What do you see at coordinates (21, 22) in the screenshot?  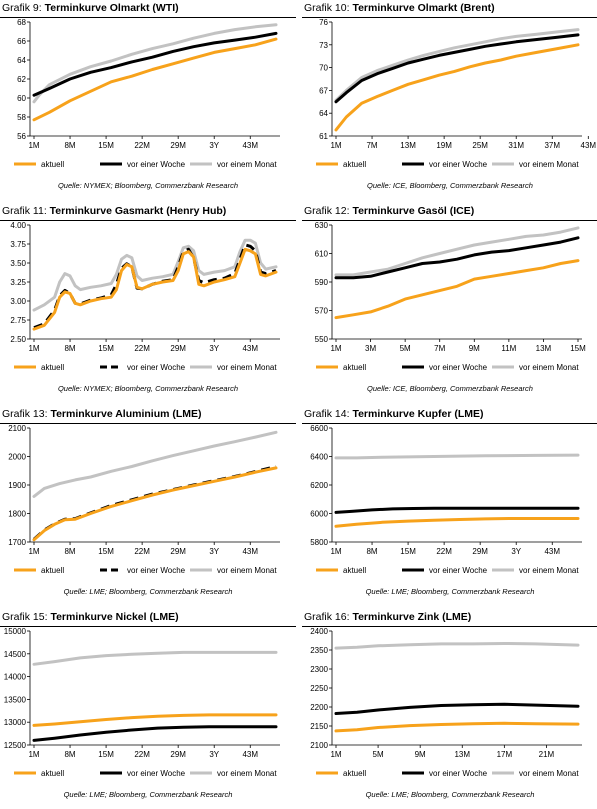 I see `y-tick-label: 68` at bounding box center [21, 22].